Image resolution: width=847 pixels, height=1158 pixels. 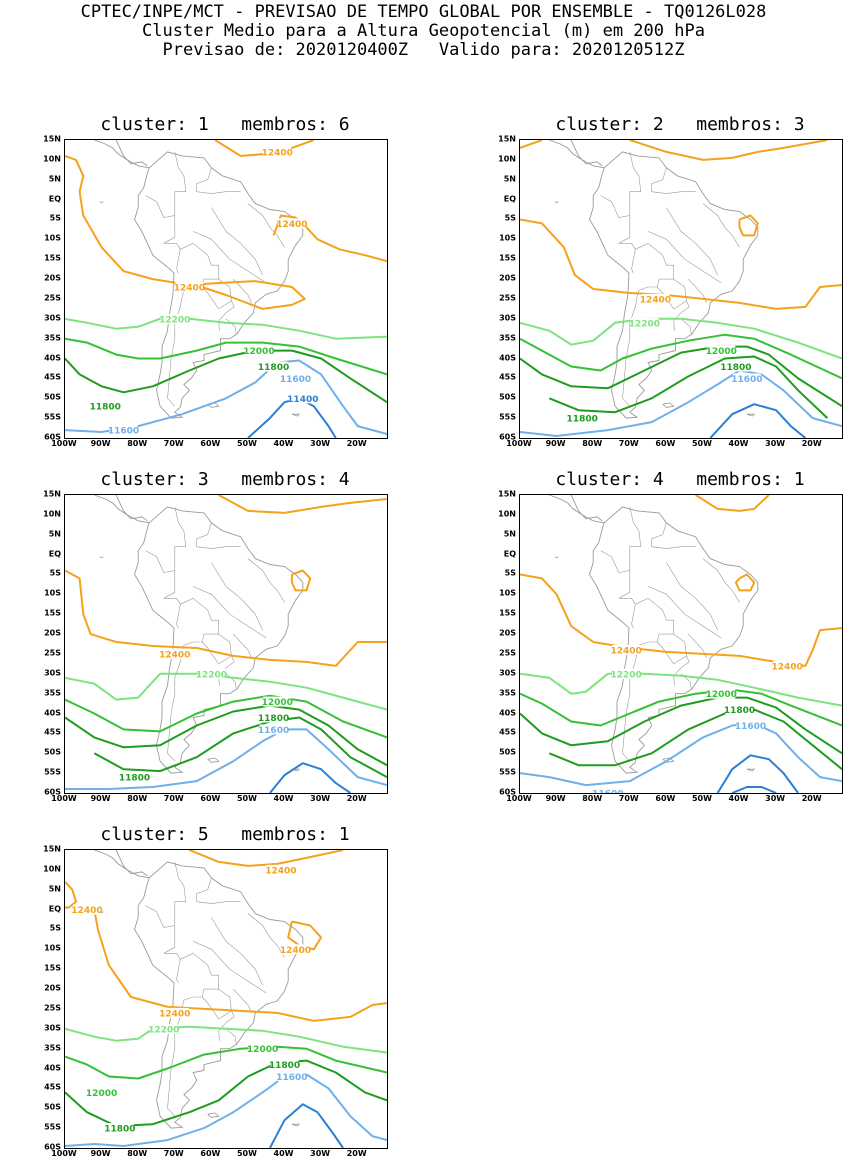 I want to click on lat-tick-label: 15N, so click(x=507, y=494).